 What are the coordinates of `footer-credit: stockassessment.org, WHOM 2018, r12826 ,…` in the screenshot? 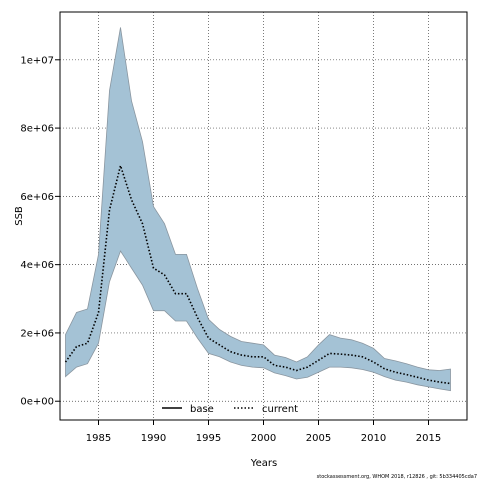 It's located at (397, 477).